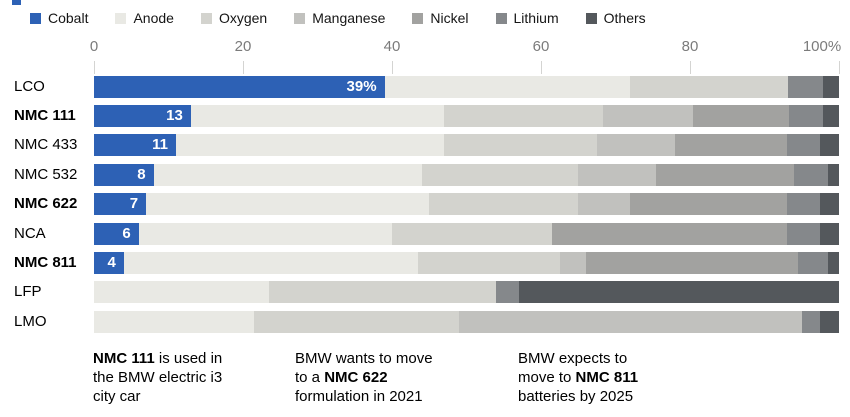  Describe the element at coordinates (28, 292) in the screenshot. I see `row-label-lfp: LFP` at that location.